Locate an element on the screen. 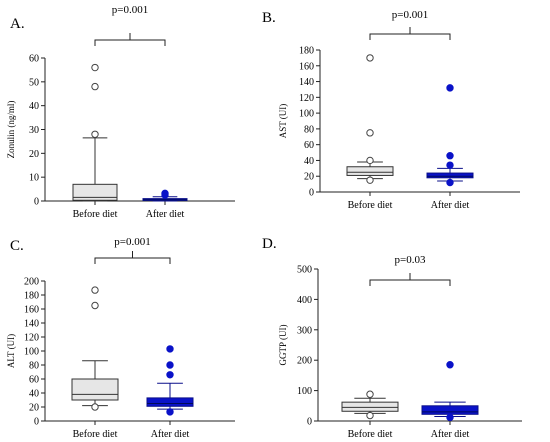 This screenshot has height=442, width=550. y-tick-label: 10 is located at coordinates (34, 178).